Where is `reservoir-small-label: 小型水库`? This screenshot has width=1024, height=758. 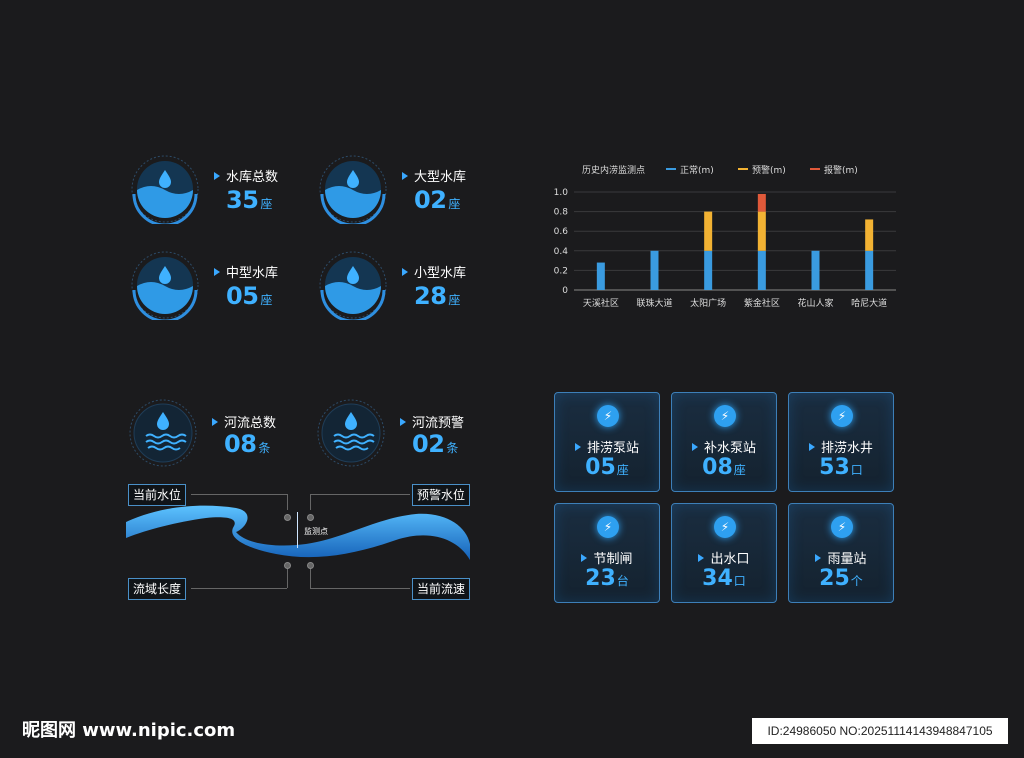 reservoir-small-label: 小型水库 is located at coordinates (434, 271).